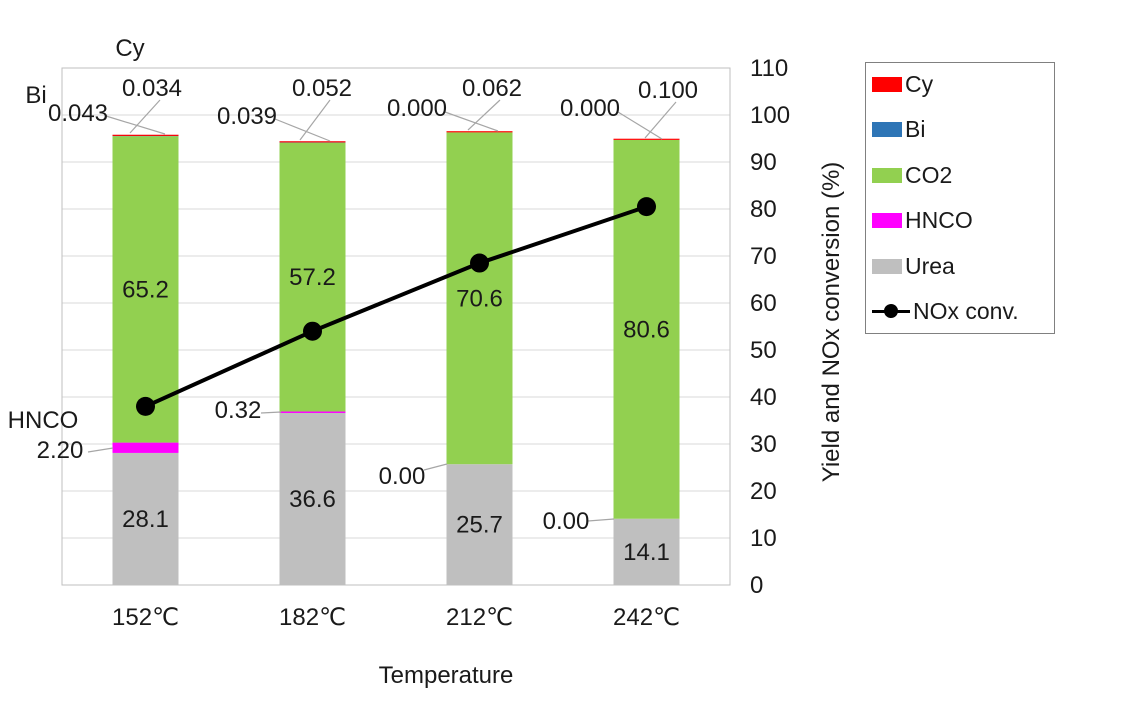 The width and height of the screenshot is (1142, 711). I want to click on y-tick-label: 0, so click(756, 585).